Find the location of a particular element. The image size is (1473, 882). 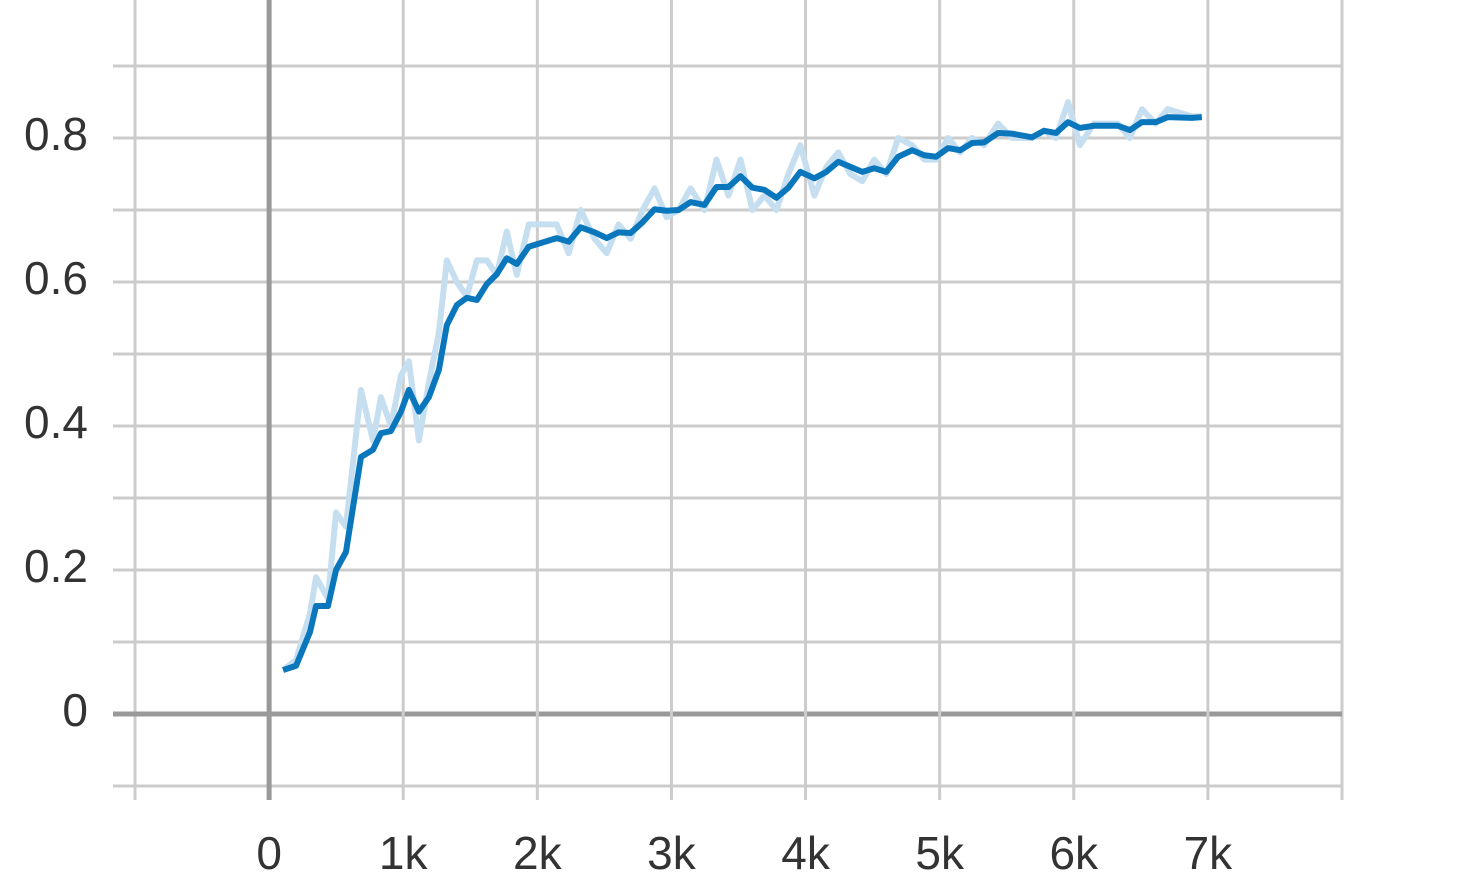

y-tick-label: 0.8 is located at coordinates (56, 134).